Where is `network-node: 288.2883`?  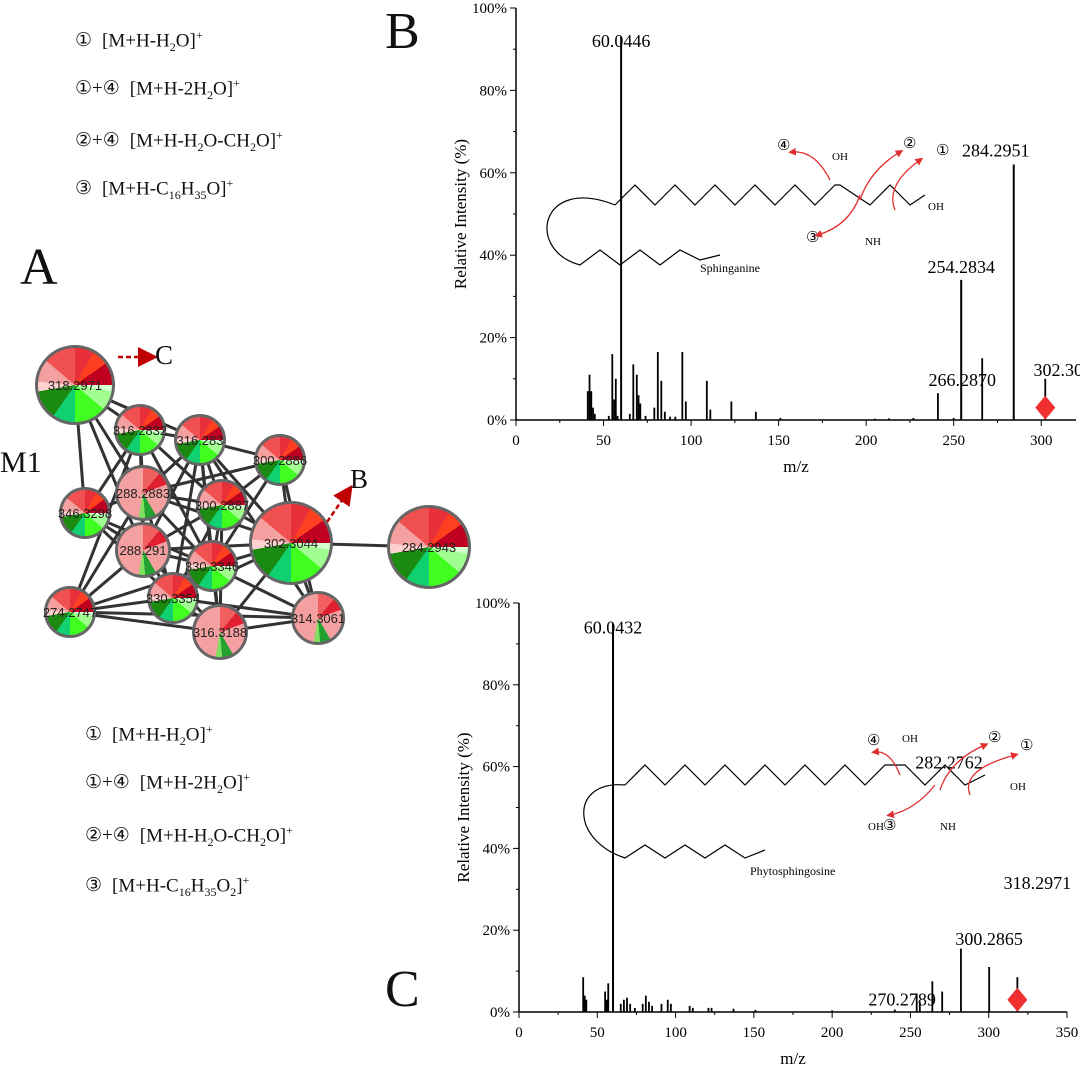 network-node: 288.2883 is located at coordinates (143, 493).